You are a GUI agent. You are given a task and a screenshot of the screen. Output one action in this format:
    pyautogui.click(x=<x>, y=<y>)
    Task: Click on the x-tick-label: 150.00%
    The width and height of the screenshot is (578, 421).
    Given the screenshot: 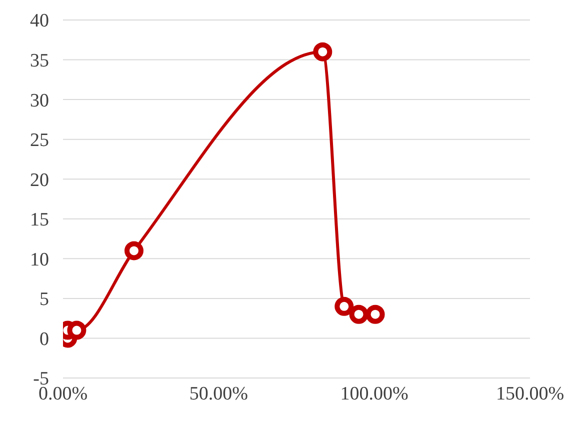 What is the action you would take?
    pyautogui.click(x=530, y=393)
    